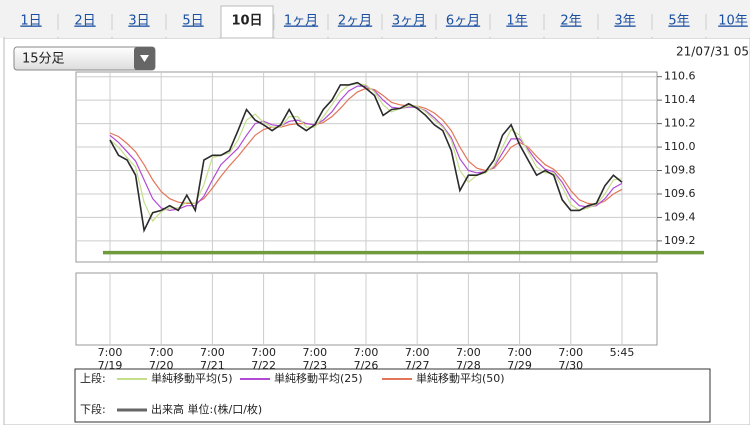 This screenshot has height=429, width=750. I want to click on x-tick-date: 7/28, so click(468, 365).